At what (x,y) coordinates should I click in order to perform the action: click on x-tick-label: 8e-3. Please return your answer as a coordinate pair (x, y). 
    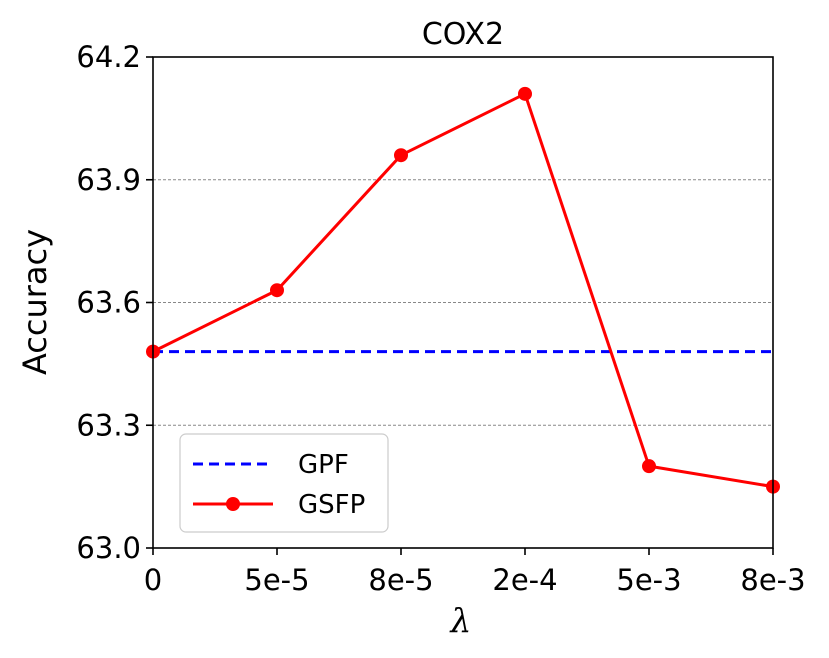
    Looking at the image, I should click on (772, 580).